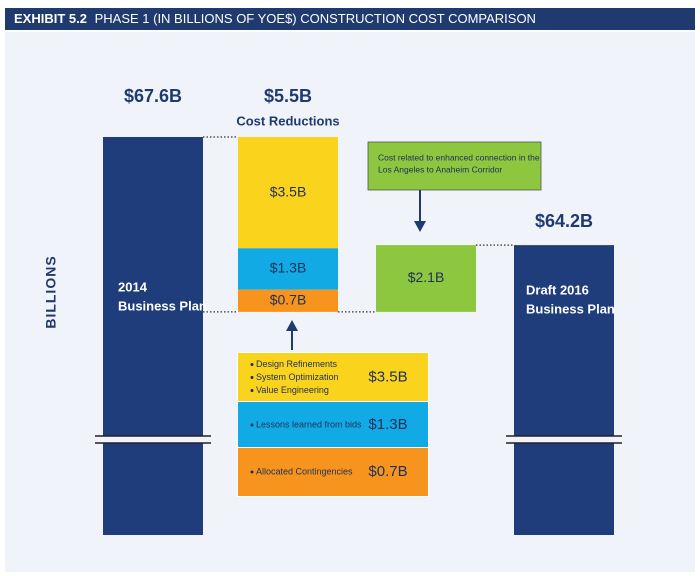  I want to click on bar-name: 2014, so click(133, 286).